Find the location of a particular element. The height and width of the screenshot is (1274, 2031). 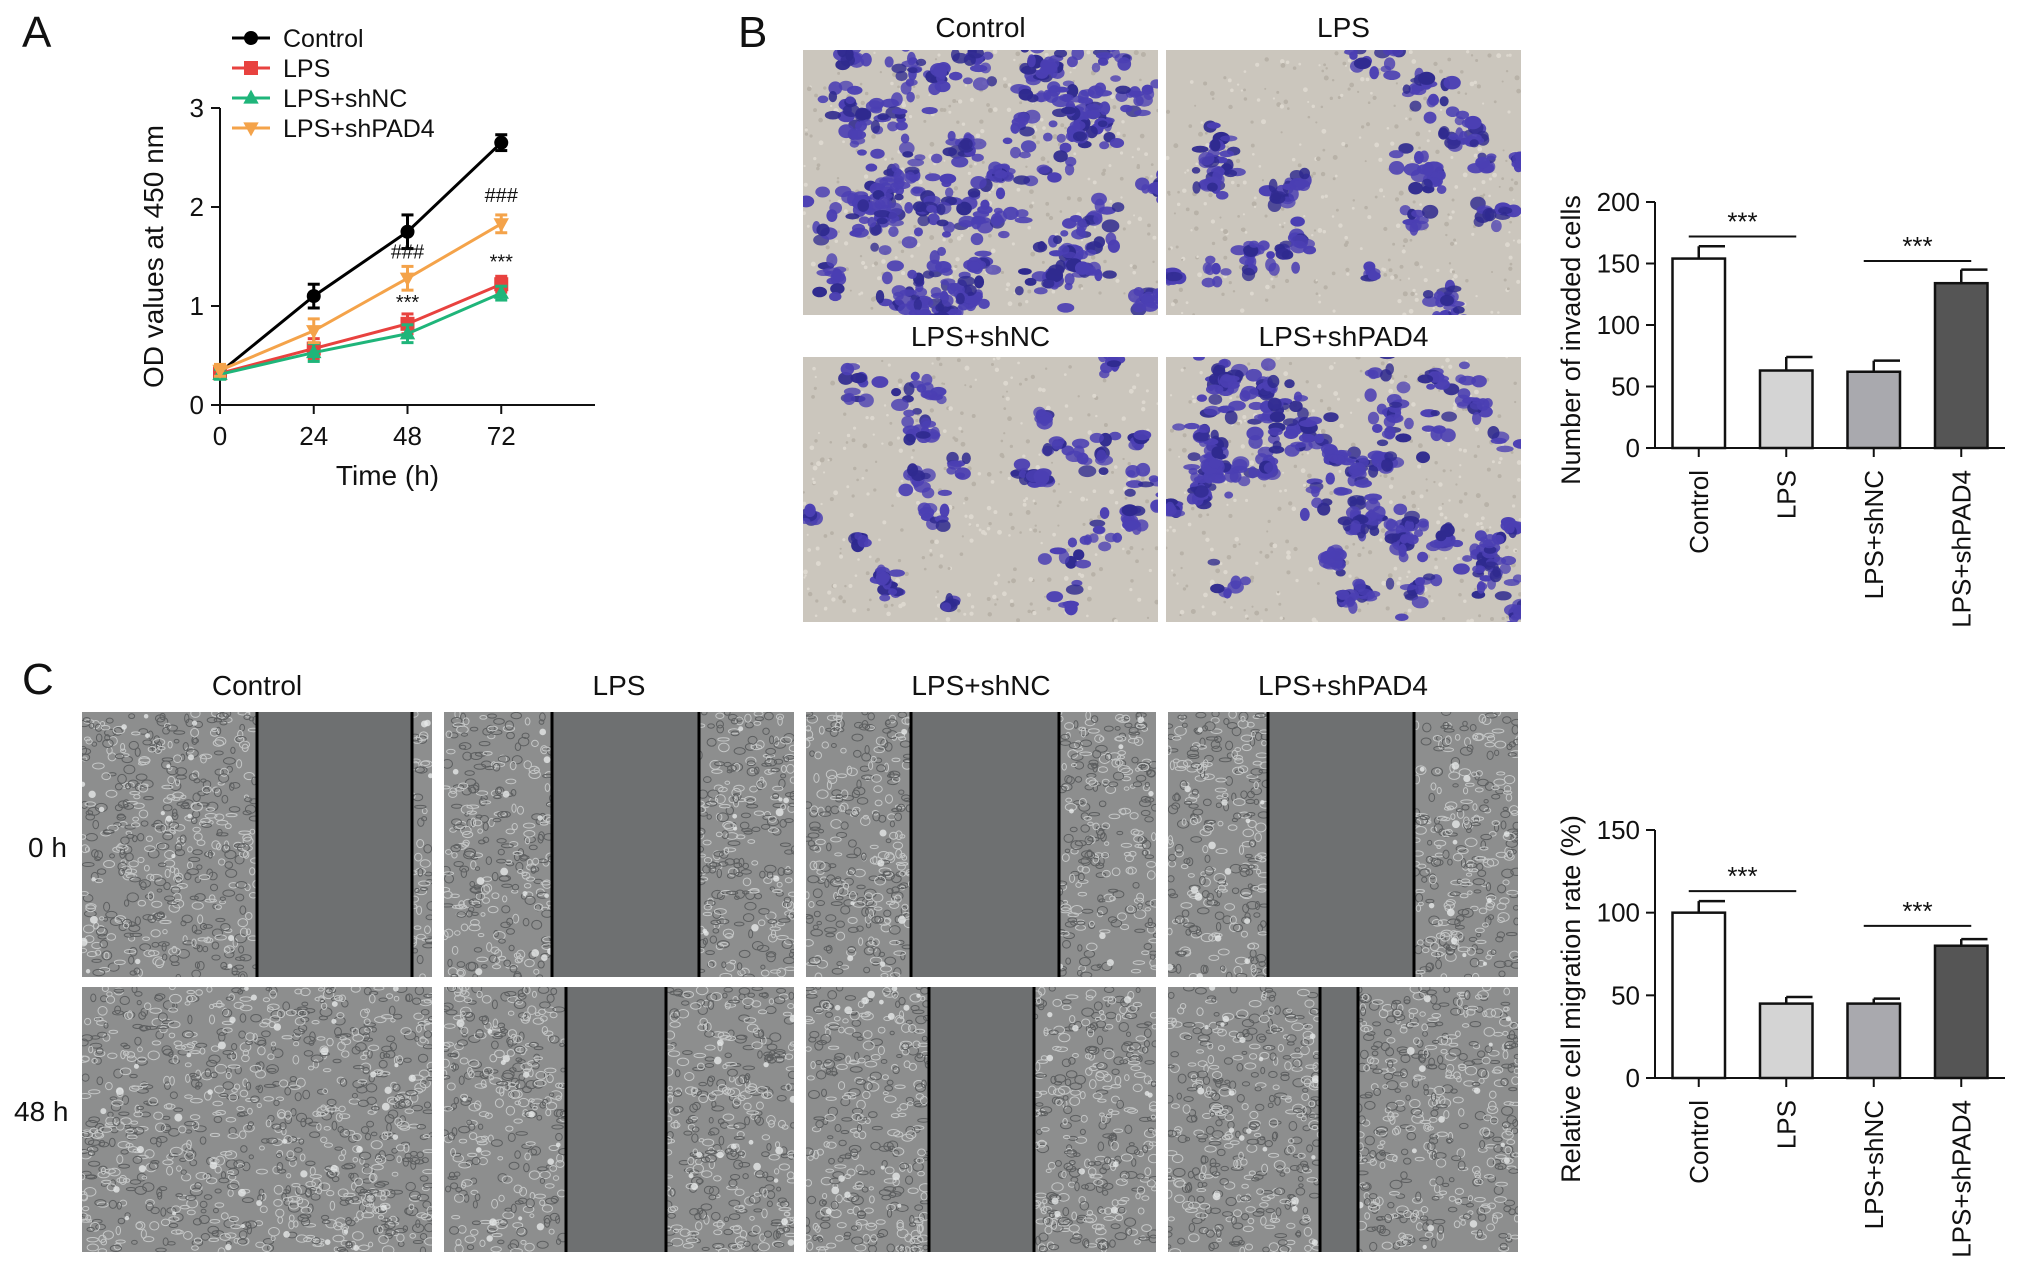

data-point is located at coordinates (407, 231).